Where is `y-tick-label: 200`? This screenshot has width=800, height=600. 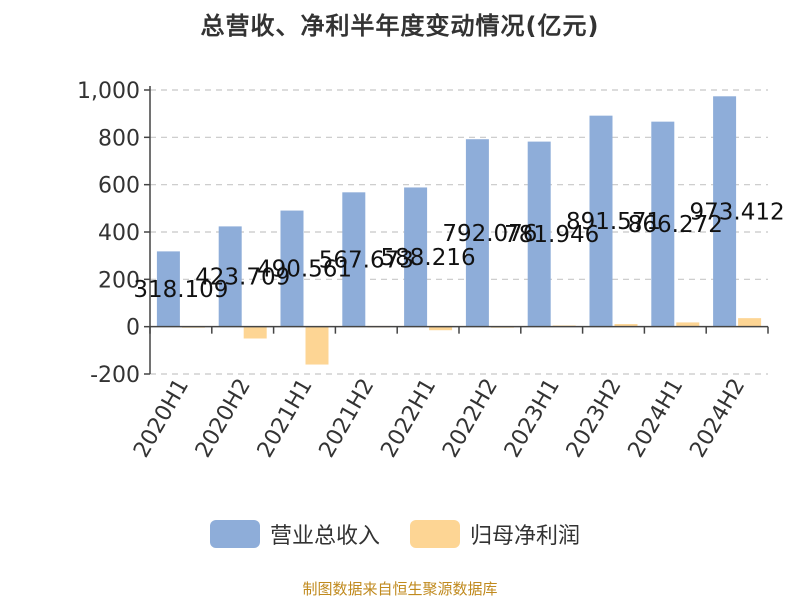 y-tick-label: 200 is located at coordinates (119, 280).